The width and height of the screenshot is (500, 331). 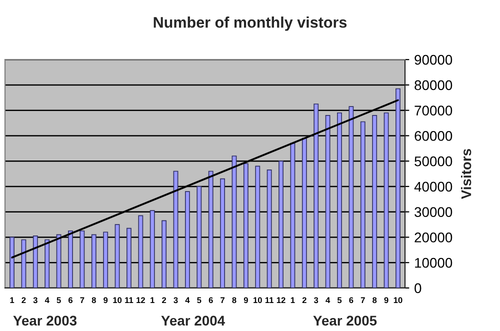 What do you see at coordinates (433, 237) in the screenshot?
I see `y-tick-label: 20000` at bounding box center [433, 237].